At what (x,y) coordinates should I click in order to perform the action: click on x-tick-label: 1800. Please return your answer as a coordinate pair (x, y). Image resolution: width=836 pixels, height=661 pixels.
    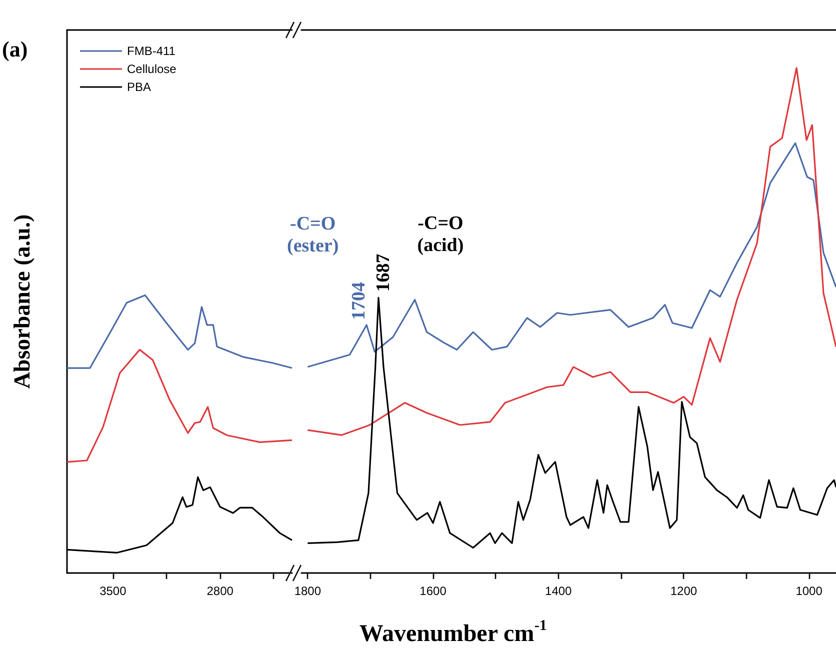
    Looking at the image, I should click on (308, 591).